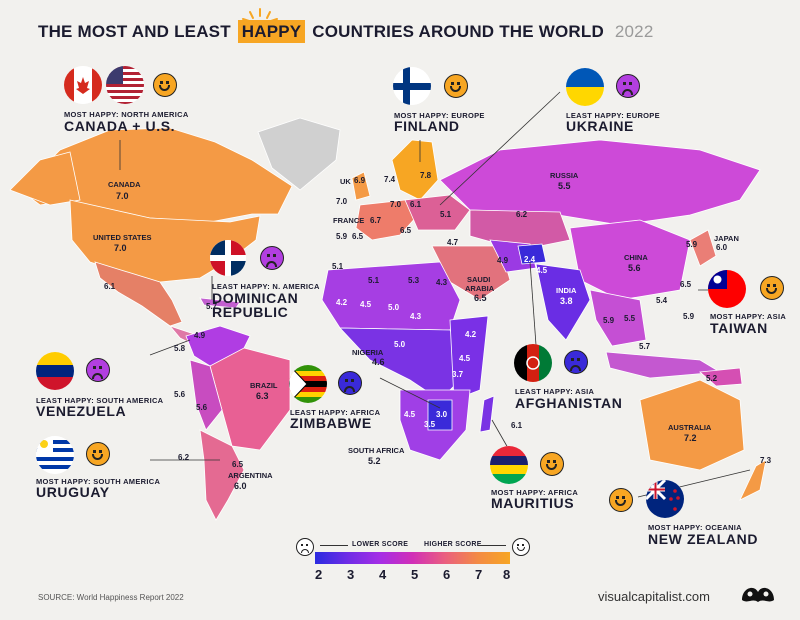 The height and width of the screenshot is (620, 800). Describe the element at coordinates (690, 427) in the screenshot. I see `label-australia: AUSTRALIA` at that location.